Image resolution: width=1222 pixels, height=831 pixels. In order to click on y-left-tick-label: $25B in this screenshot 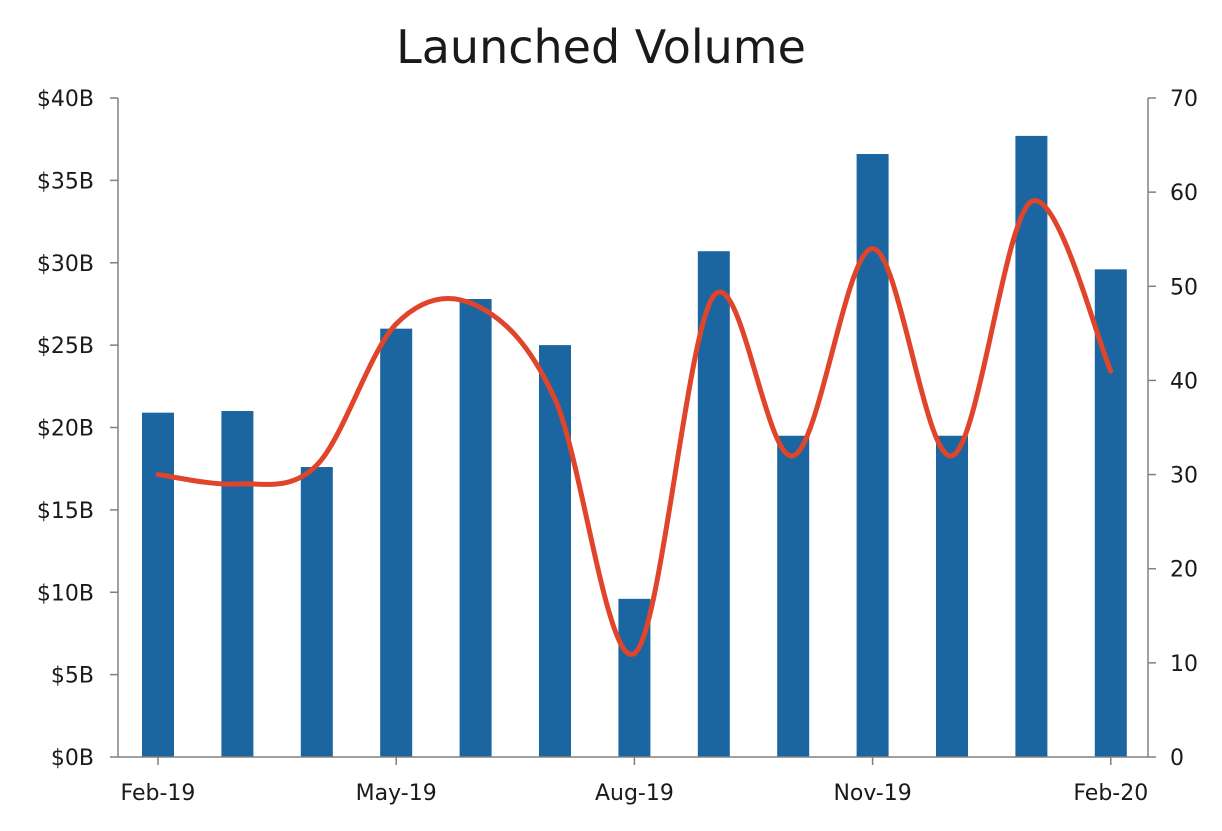, I will do `click(65, 346)`.